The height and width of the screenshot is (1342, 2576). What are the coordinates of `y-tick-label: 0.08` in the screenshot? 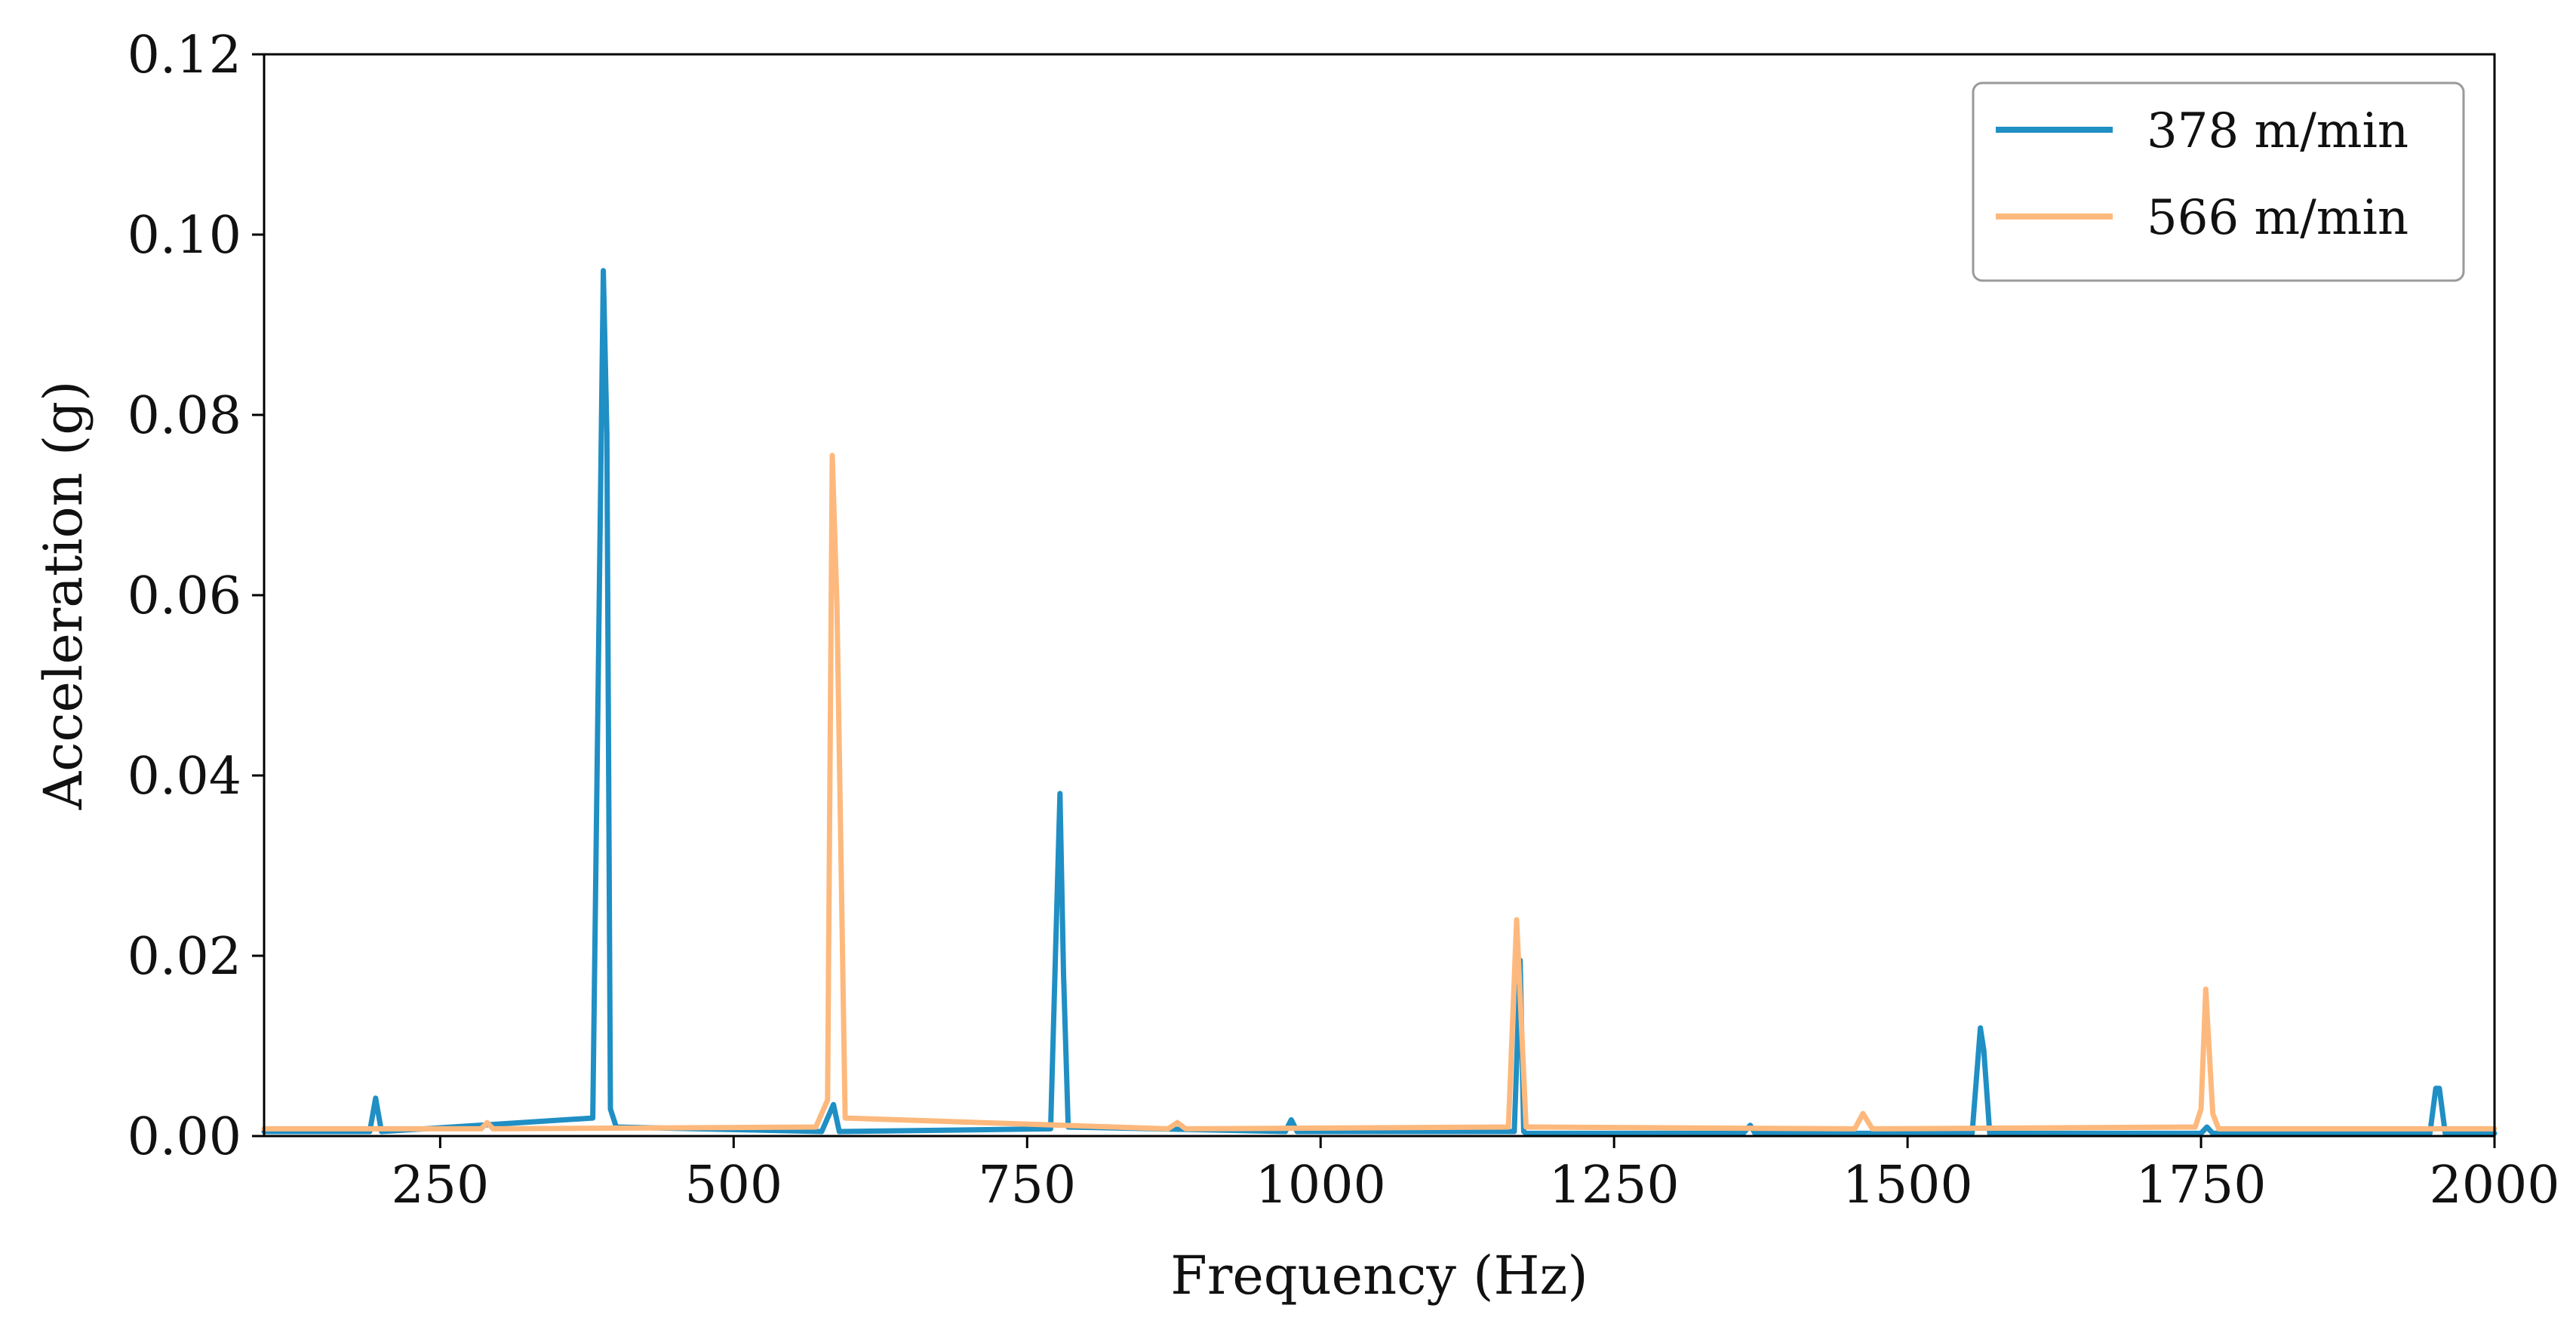 It's located at (184, 416).